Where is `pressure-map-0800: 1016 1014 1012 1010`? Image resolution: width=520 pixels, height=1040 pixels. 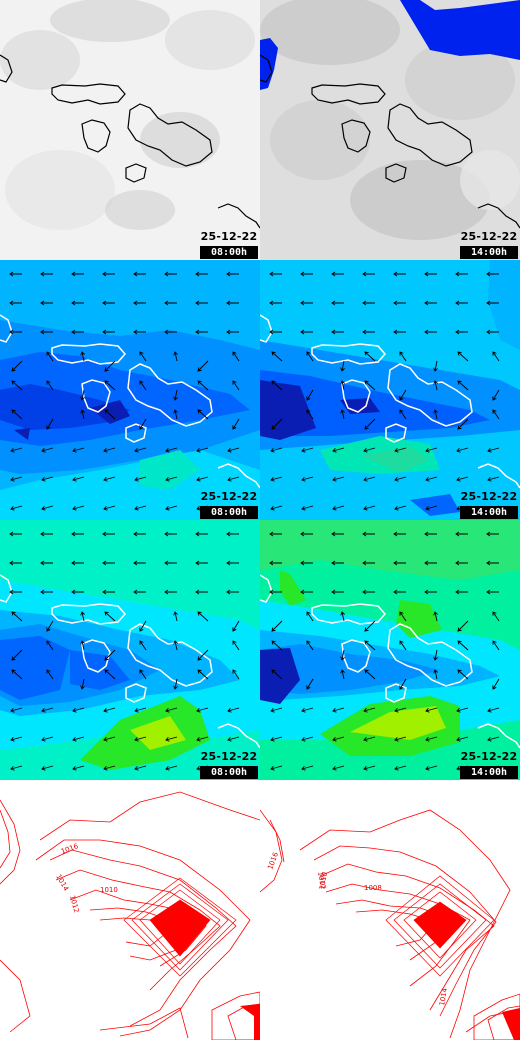 pressure-map-0800: 1016 1014 1012 1010 is located at coordinates (130, 910).